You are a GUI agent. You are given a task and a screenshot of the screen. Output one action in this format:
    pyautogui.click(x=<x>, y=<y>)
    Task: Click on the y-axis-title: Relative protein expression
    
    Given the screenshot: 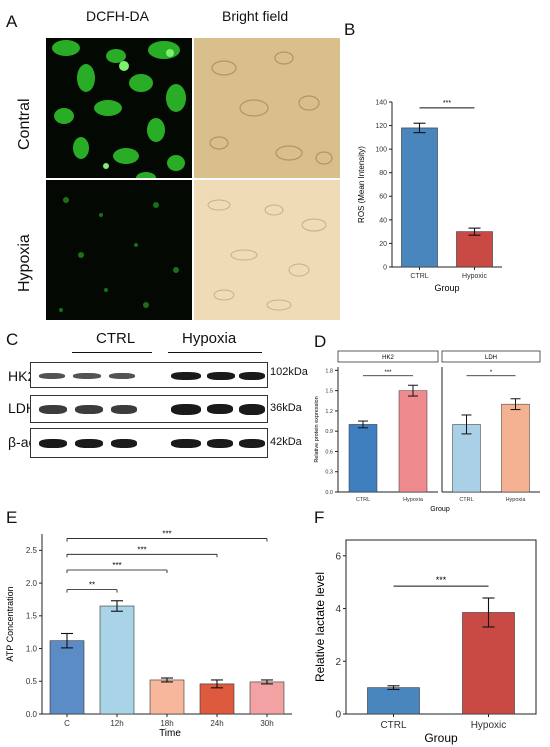 What is the action you would take?
    pyautogui.click(x=317, y=429)
    